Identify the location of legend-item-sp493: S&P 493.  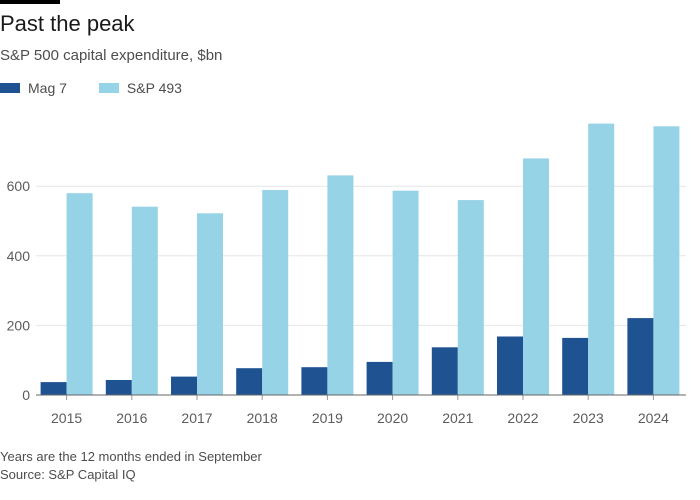
(140, 88).